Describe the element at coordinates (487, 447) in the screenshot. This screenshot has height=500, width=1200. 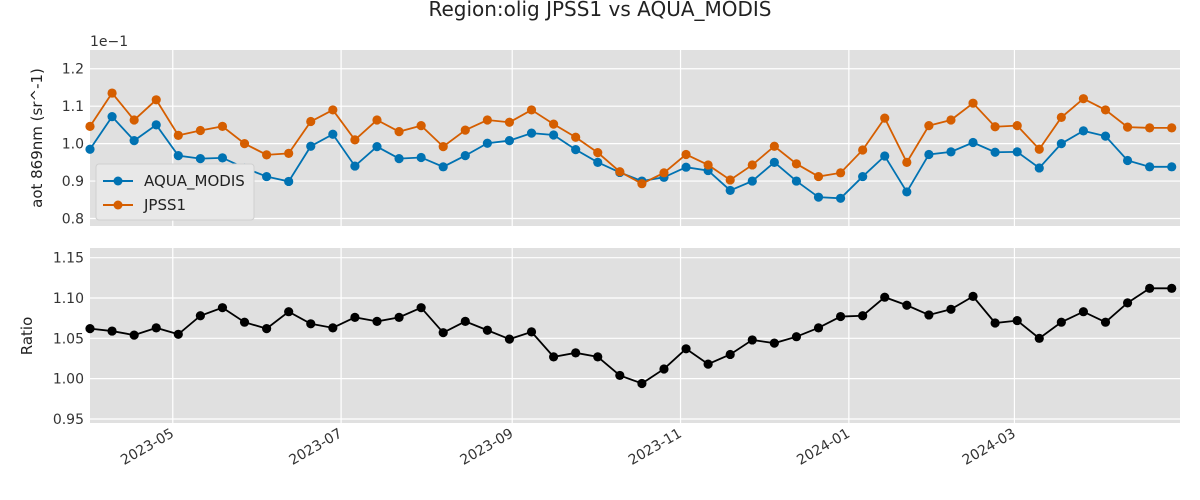
I see `x-tick-label: 2023-09` at that location.